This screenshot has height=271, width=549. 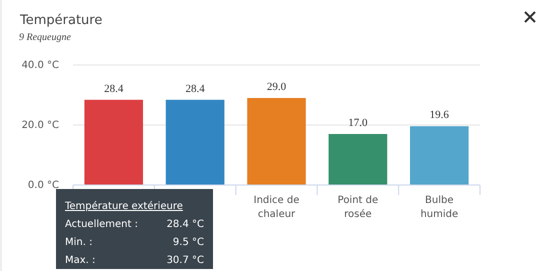 I want to click on data-label: 17.0, so click(x=358, y=123).